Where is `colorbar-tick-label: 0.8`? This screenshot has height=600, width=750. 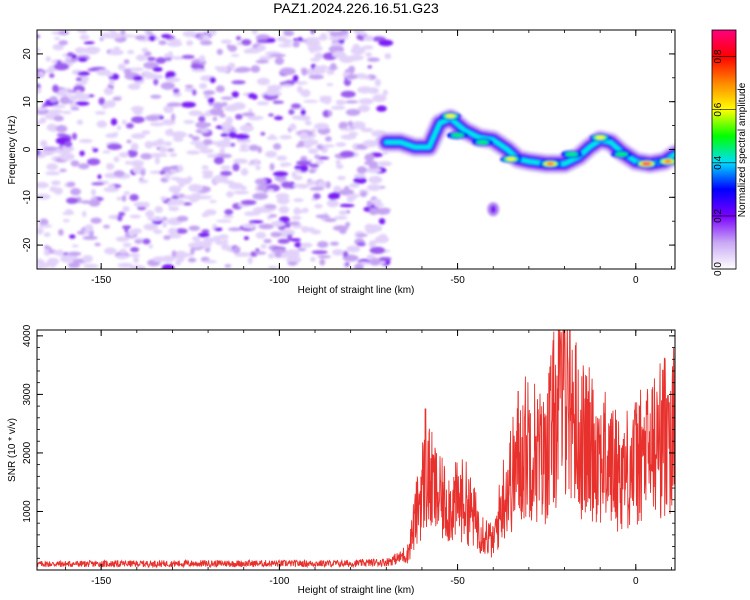
colorbar-tick-label: 0.8 is located at coordinates (718, 56).